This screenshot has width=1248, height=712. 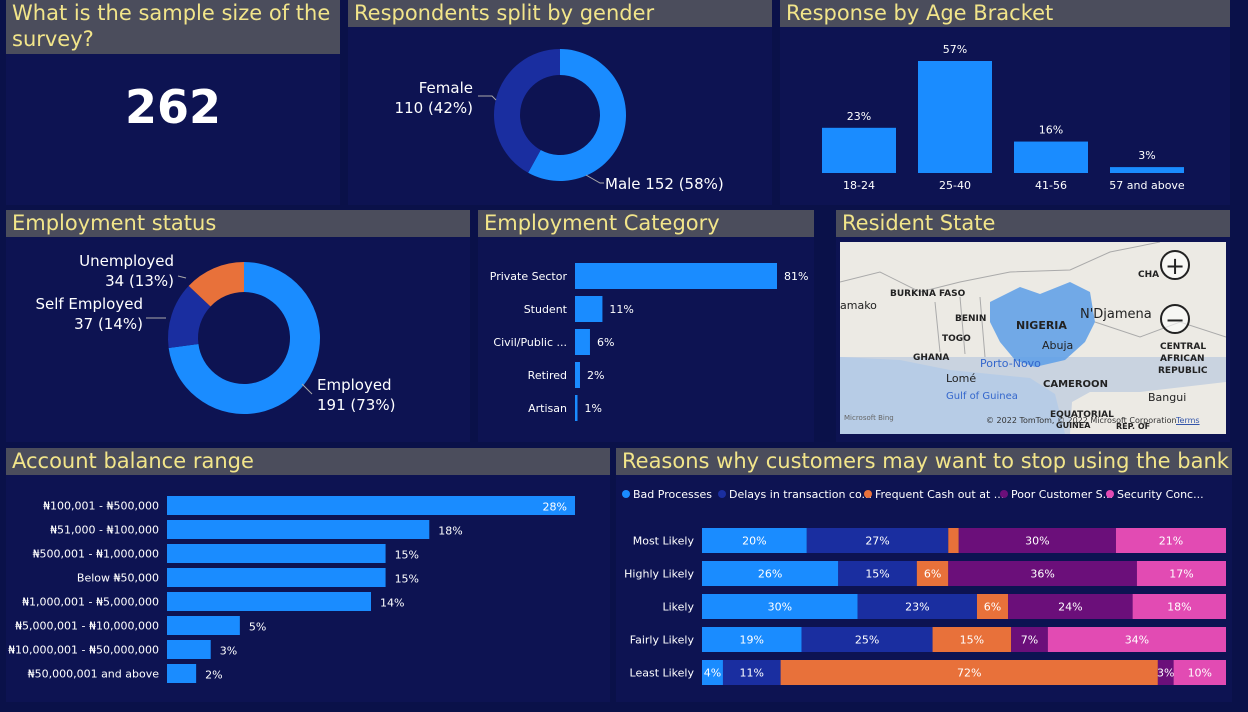 I want to click on age-bar-57-and-above, so click(x=1147, y=170).